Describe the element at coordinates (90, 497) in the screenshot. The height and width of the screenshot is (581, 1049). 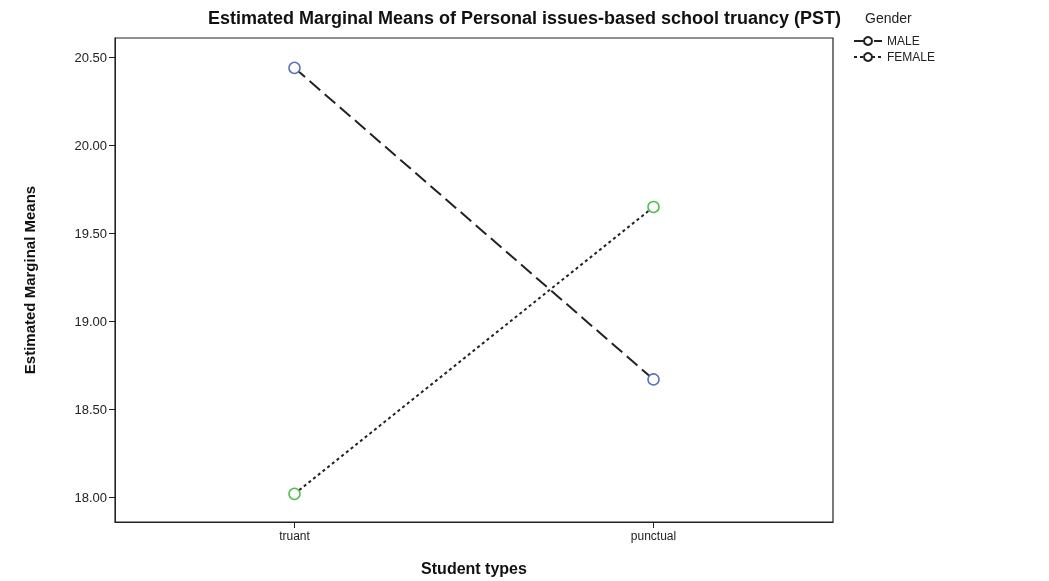
I see `y-tick-label: 18.00` at that location.